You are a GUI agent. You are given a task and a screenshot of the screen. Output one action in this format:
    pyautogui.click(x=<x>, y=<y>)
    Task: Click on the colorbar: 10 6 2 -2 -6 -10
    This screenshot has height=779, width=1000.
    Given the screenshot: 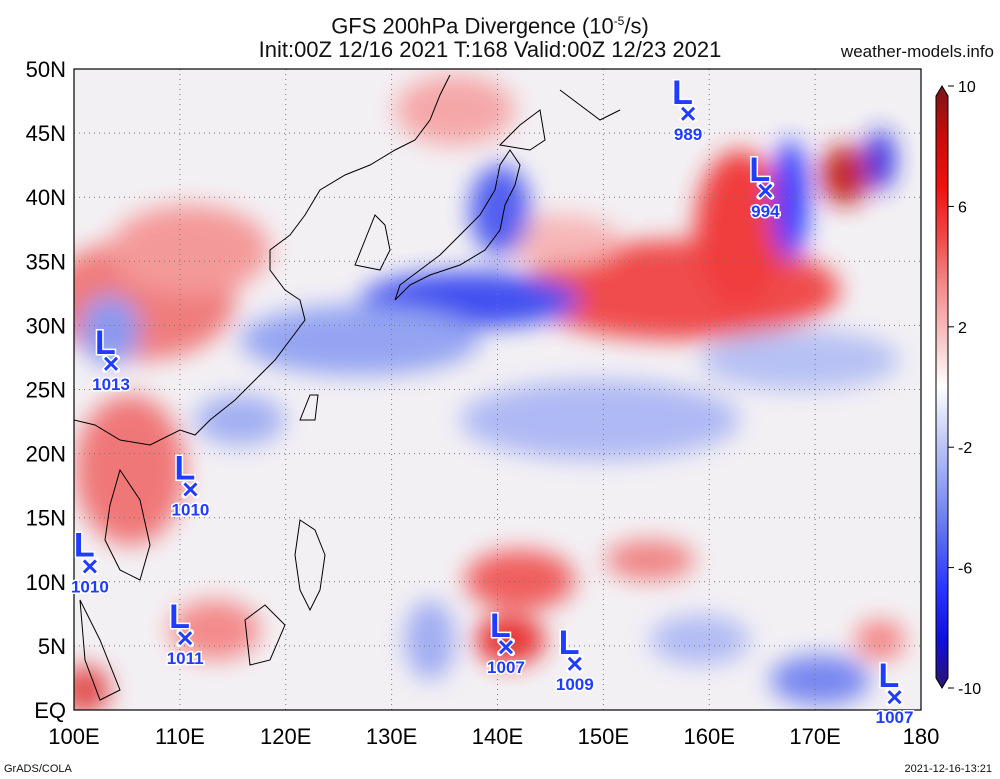 What is the action you would take?
    pyautogui.click(x=958, y=388)
    